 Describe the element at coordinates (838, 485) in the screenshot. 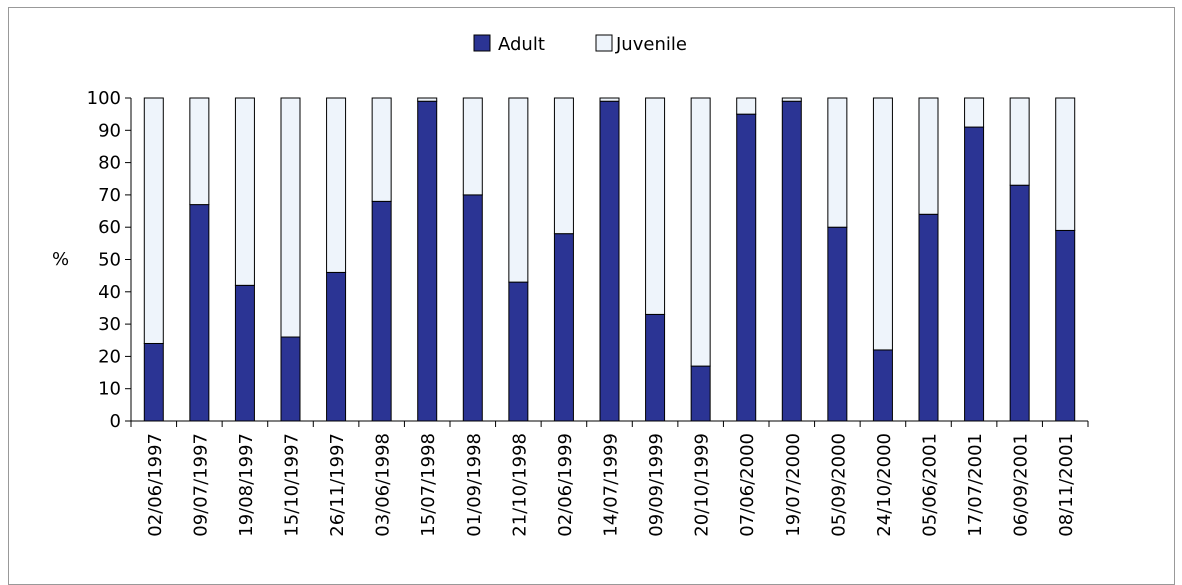

I see `x-tick-label: 05/09/2000` at that location.